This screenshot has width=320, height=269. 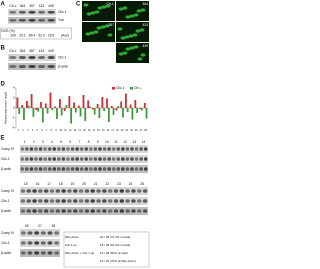 What do you see at coordinates (89, 130) in the screenshot?
I see `x-tick-label: 16` at bounding box center [89, 130].